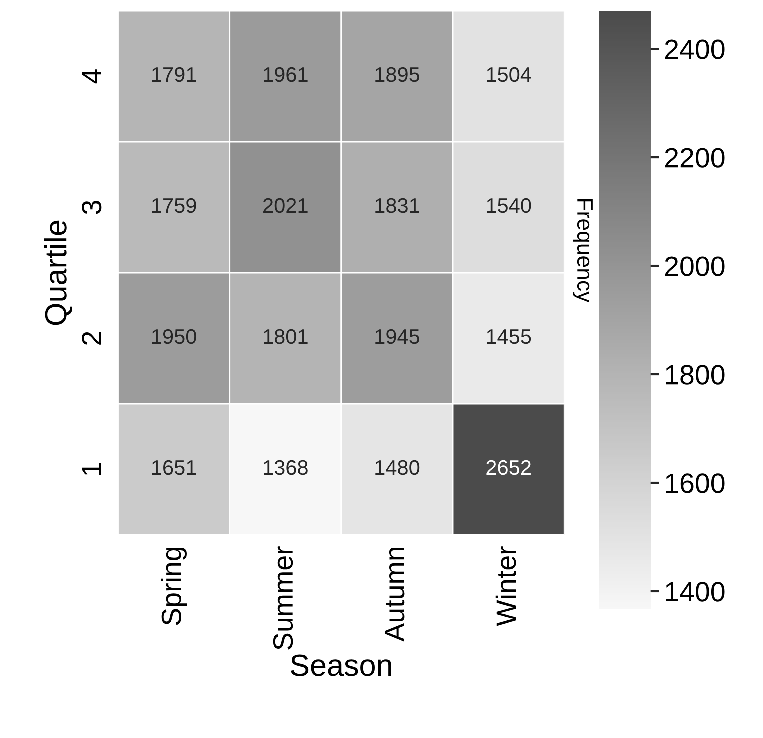 The height and width of the screenshot is (738, 763). Describe the element at coordinates (174, 74) in the screenshot. I see `data-label: 1791` at that location.